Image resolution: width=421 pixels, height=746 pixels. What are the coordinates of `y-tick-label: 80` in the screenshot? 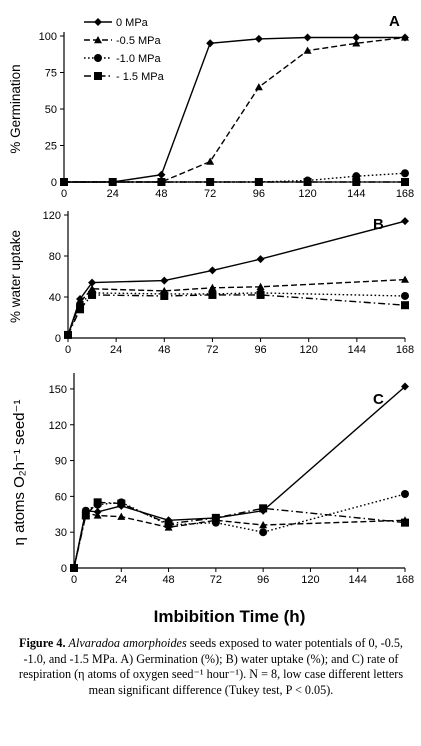 It's located at (55, 257).